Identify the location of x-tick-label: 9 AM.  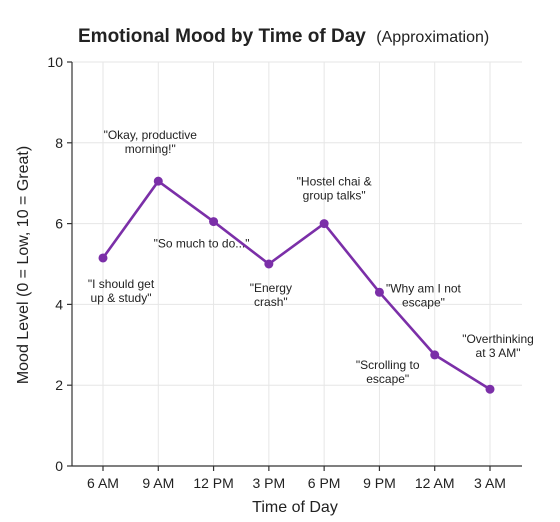
(158, 483).